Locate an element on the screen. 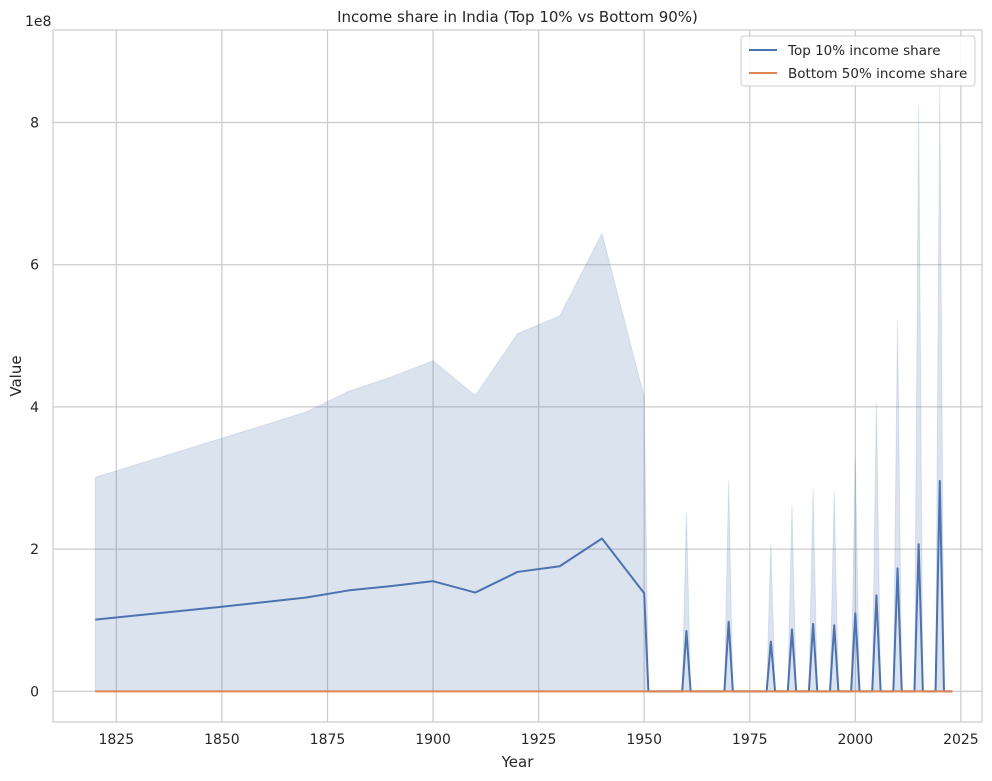 This screenshot has width=992, height=781. x-tick-label: 1950 is located at coordinates (644, 740).